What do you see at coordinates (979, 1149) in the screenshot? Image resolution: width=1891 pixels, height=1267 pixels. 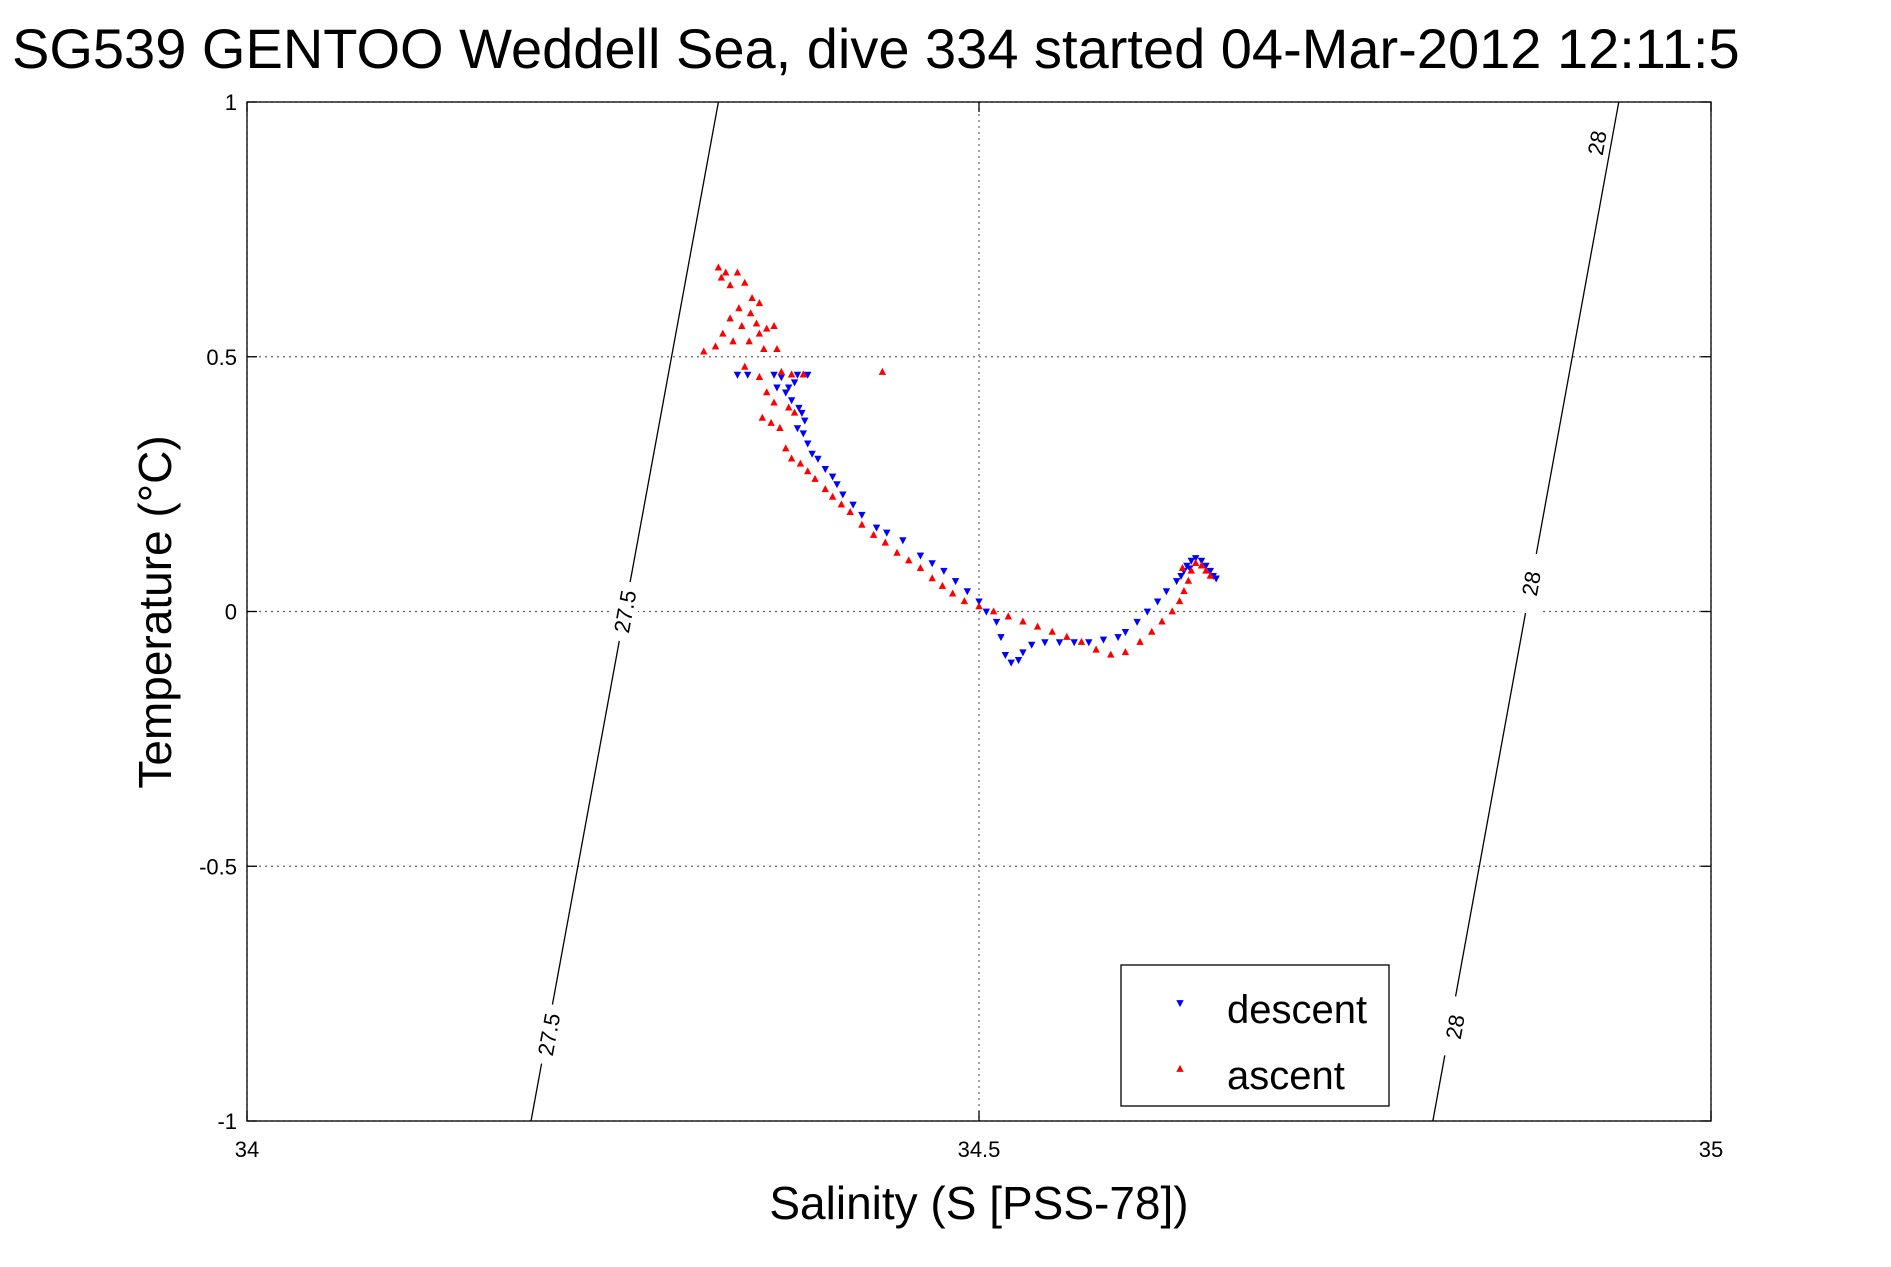 I see `x-tick-label: 34.5` at bounding box center [979, 1149].